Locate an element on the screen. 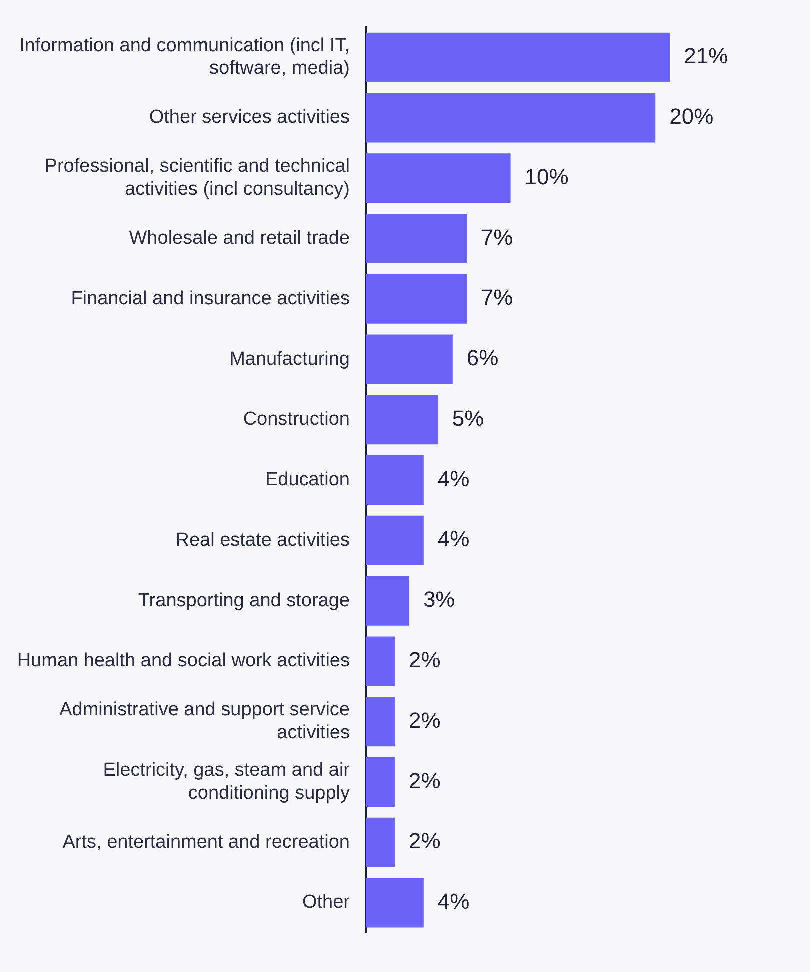 This screenshot has height=972, width=810. y-tick-label: Arts, entertainment and recreation is located at coordinates (206, 842).